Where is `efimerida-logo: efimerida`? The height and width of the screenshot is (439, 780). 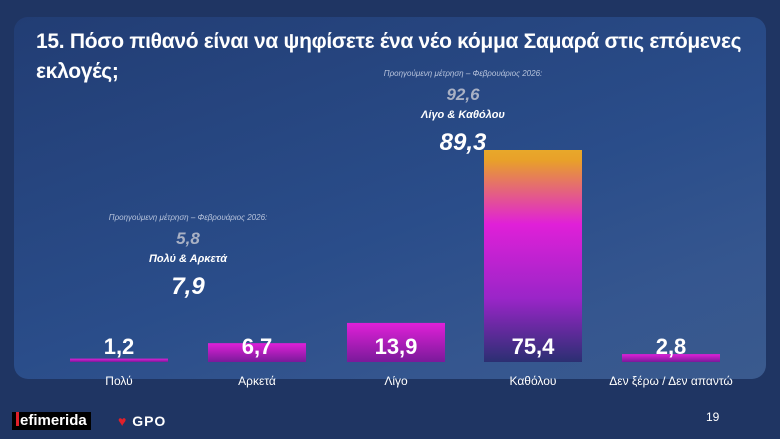
efimerida-logo: efimerida is located at coordinates (51, 421).